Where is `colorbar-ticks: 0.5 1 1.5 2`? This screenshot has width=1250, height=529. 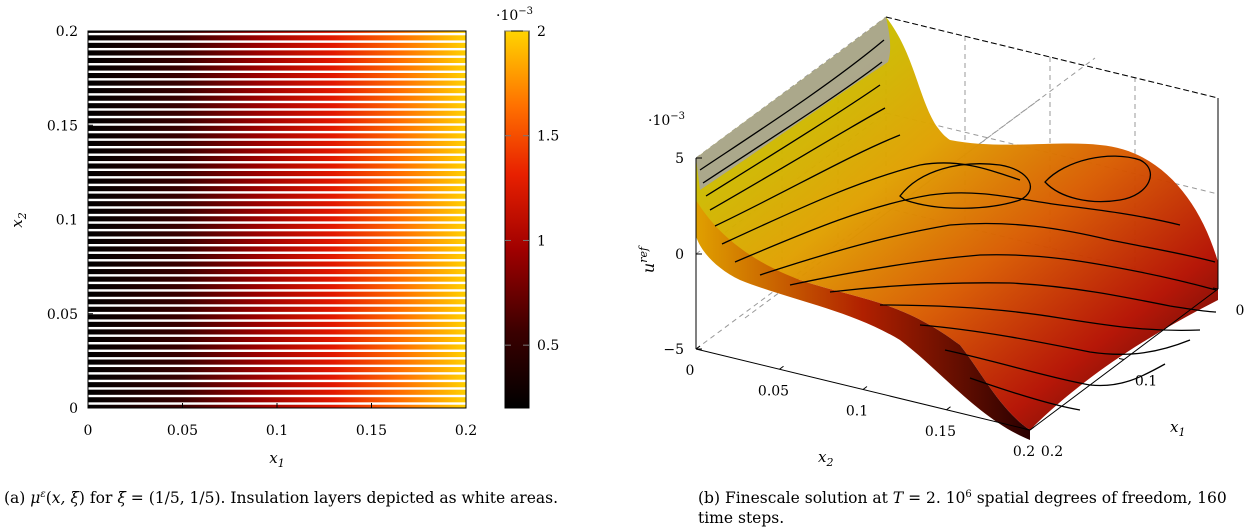 colorbar-ticks: 0.5 1 1.5 2 is located at coordinates (532, 189).